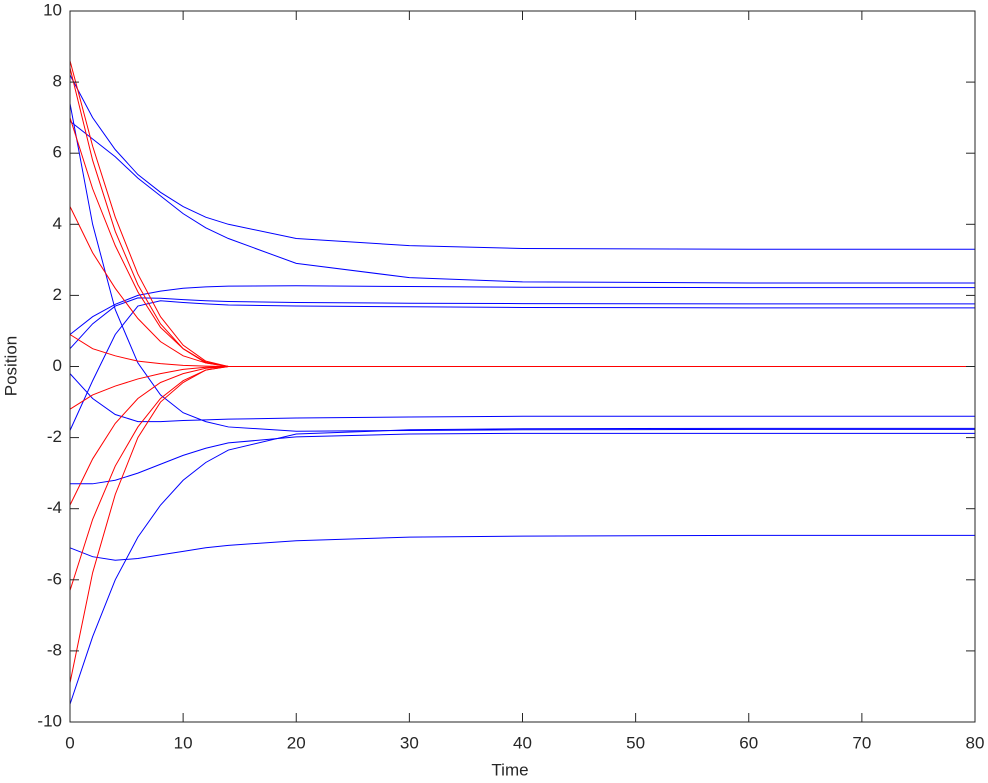 The image size is (988, 783). What do you see at coordinates (69, 742) in the screenshot?
I see `x-tick-label: 0` at bounding box center [69, 742].